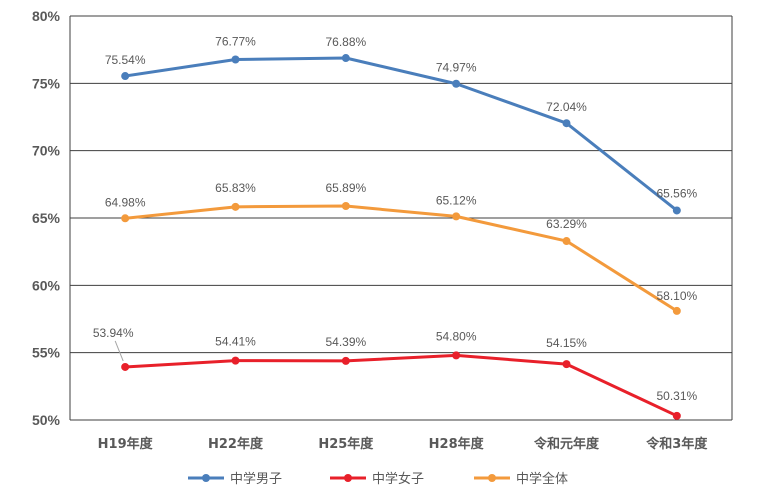 The height and width of the screenshot is (502, 768). What do you see at coordinates (46, 83) in the screenshot?
I see `y-tick-label: 75%` at bounding box center [46, 83].